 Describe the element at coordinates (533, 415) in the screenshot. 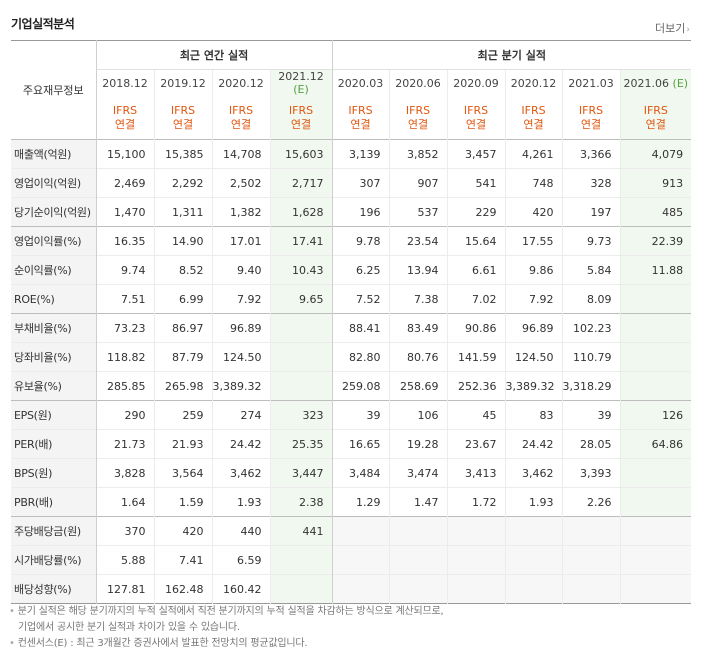

I see `table-cell: 83` at that location.